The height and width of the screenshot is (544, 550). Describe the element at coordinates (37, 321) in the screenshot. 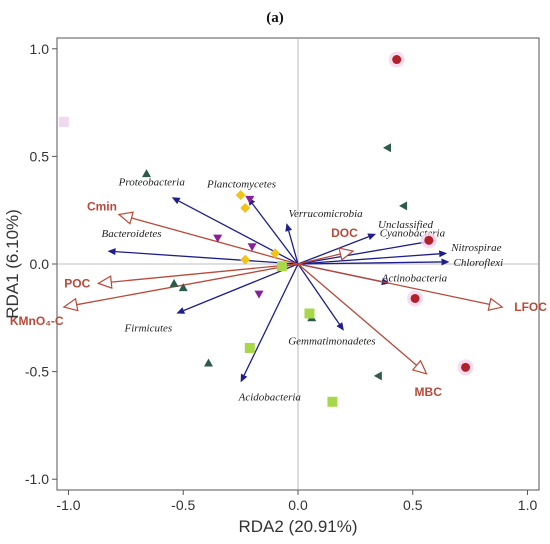

I see `env-label: KMnO₄-C` at that location.